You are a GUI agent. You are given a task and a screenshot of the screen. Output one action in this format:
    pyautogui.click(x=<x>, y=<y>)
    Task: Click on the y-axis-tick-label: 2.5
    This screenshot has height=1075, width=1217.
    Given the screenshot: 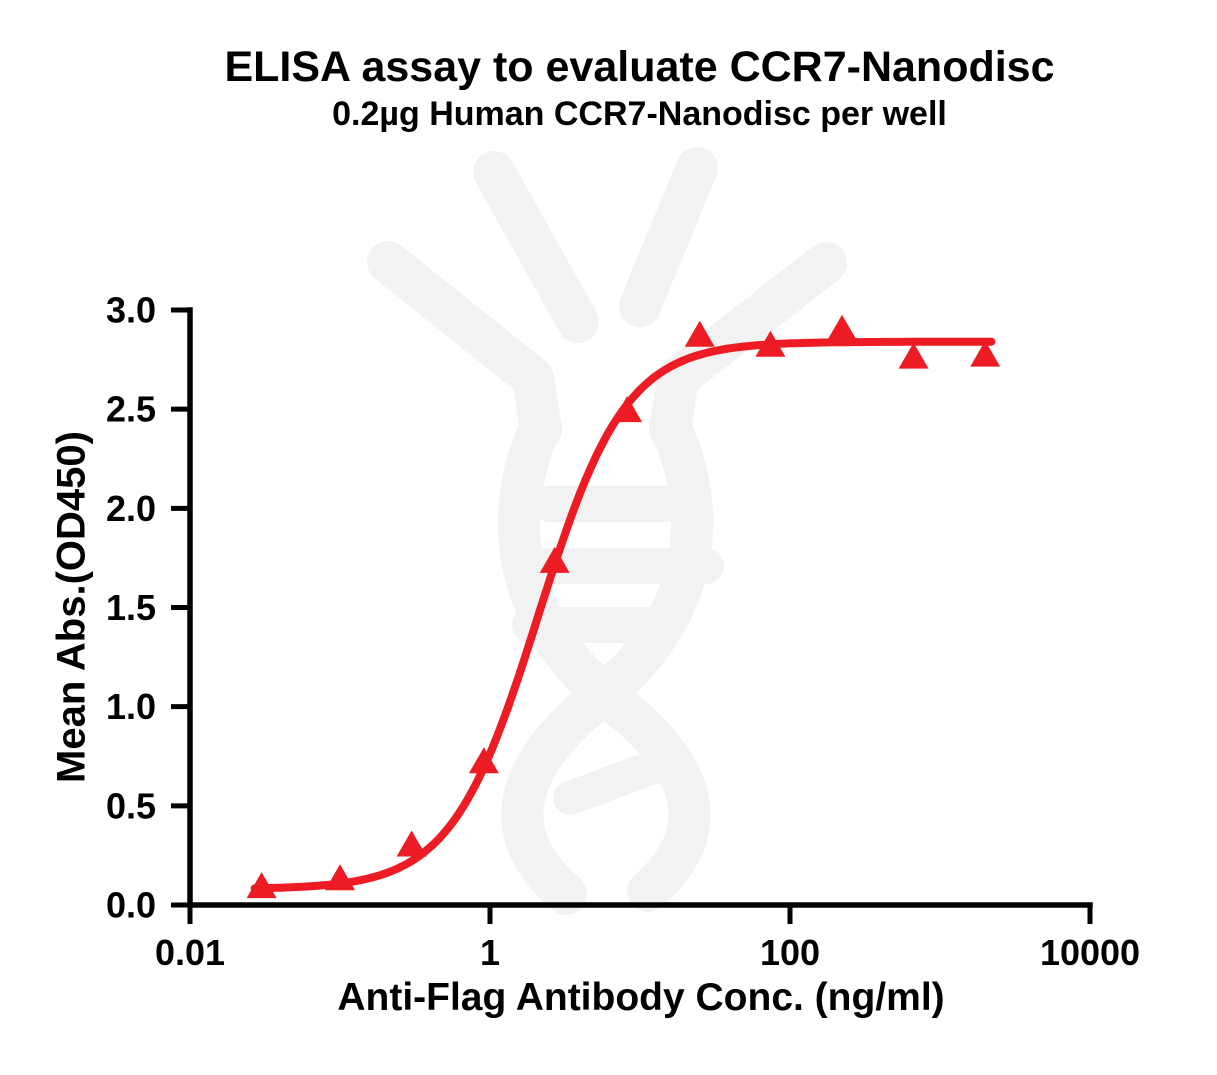 What is the action you would take?
    pyautogui.click(x=131, y=409)
    